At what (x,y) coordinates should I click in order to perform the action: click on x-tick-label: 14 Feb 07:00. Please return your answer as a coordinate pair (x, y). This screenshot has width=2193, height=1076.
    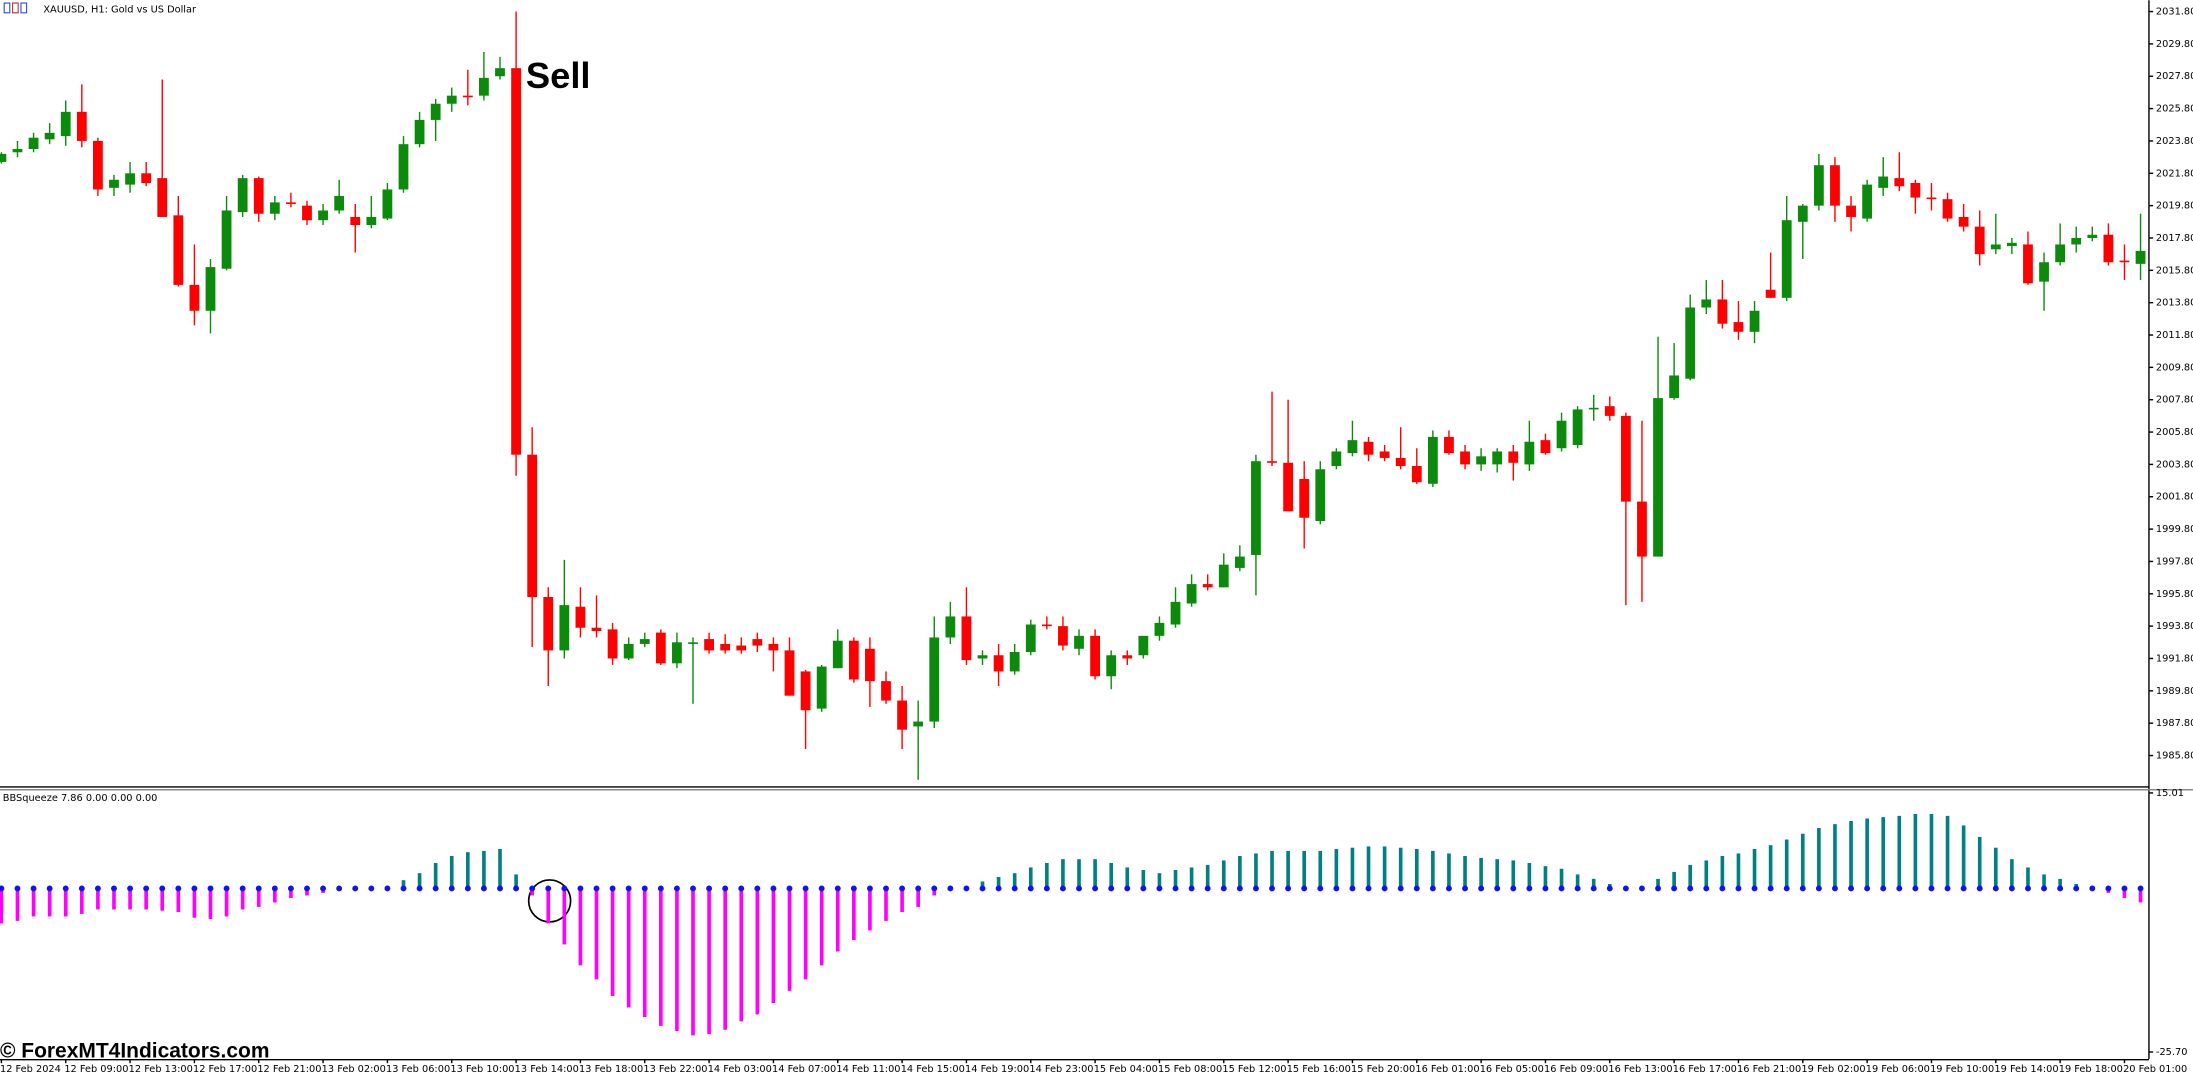
    Looking at the image, I should click on (804, 1069).